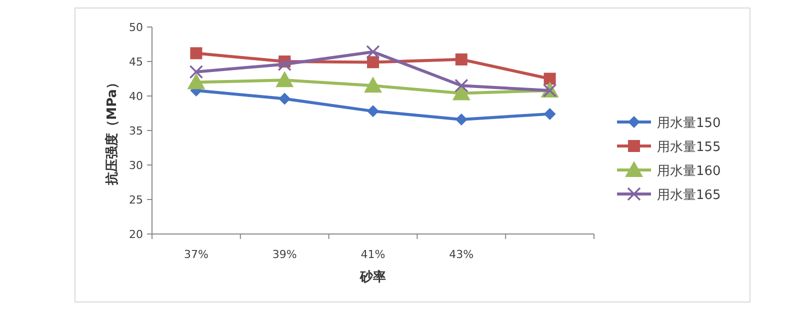 This screenshot has height=320, width=800. Describe the element at coordinates (689, 195) in the screenshot. I see `legend-label: 用水量165` at that location.